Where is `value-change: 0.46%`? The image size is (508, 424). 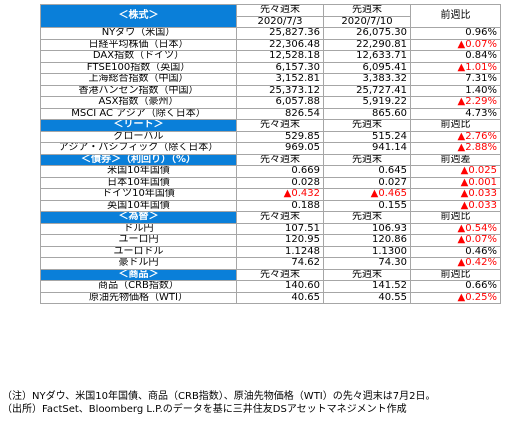
value-change: 0.46% is located at coordinates (455, 251).